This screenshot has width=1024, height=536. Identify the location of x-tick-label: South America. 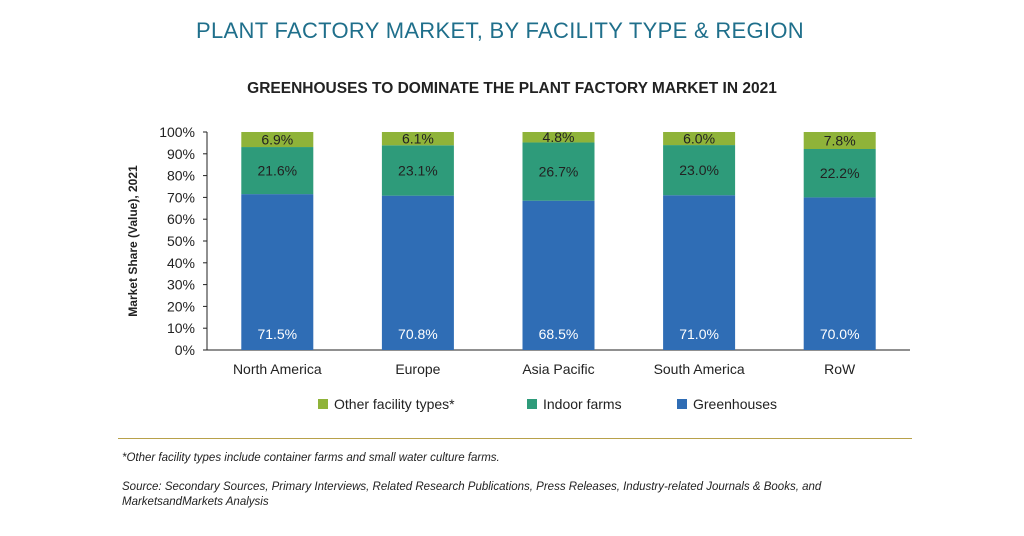
(699, 369).